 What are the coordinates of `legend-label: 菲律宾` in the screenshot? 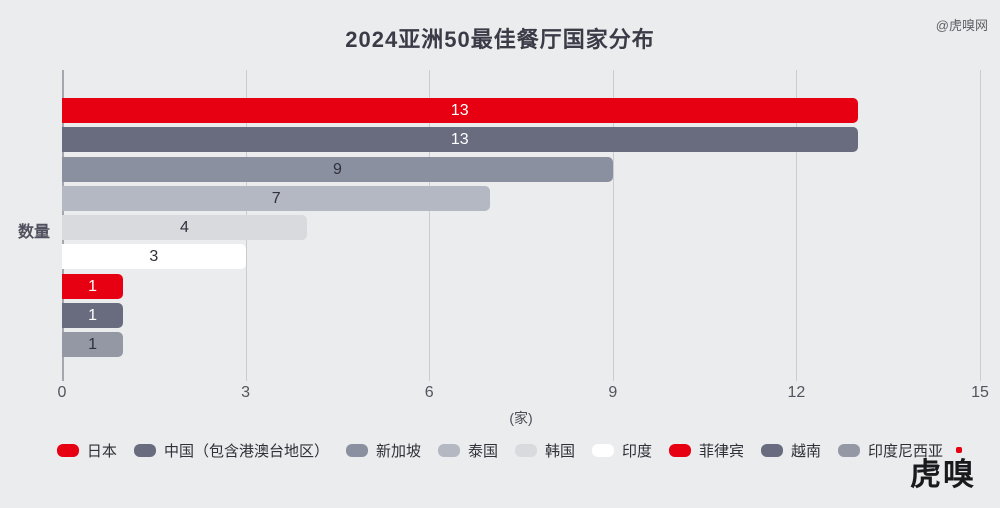 It's located at (722, 451).